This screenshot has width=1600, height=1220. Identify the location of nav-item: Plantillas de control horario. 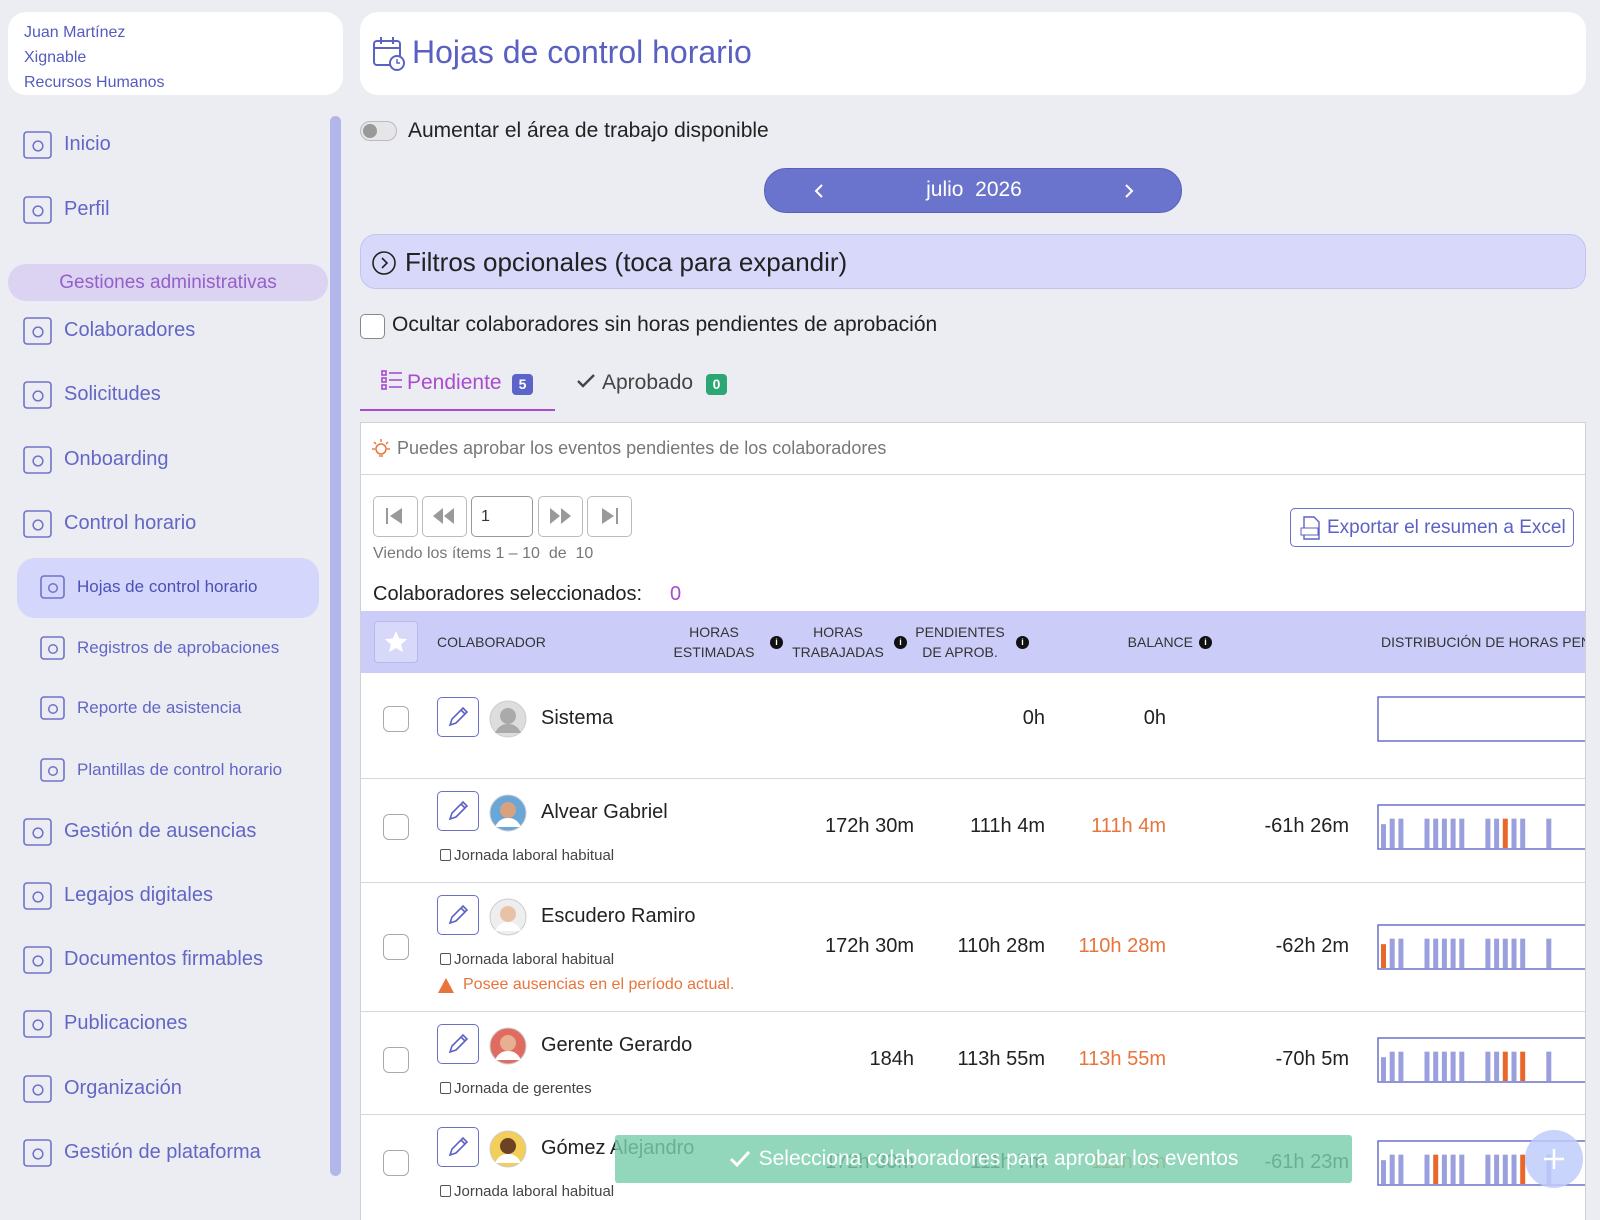
(180, 769).